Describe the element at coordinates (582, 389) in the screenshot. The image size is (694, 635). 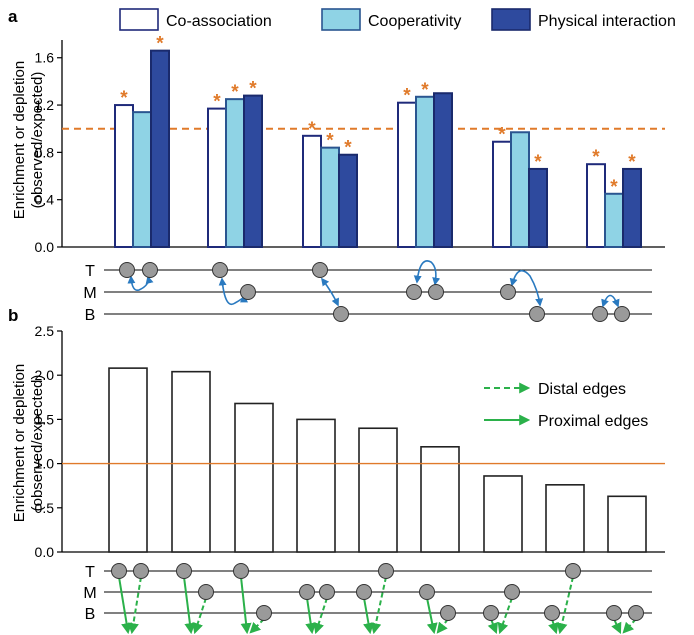
I see `legend-label-distal: Distal edges` at that location.